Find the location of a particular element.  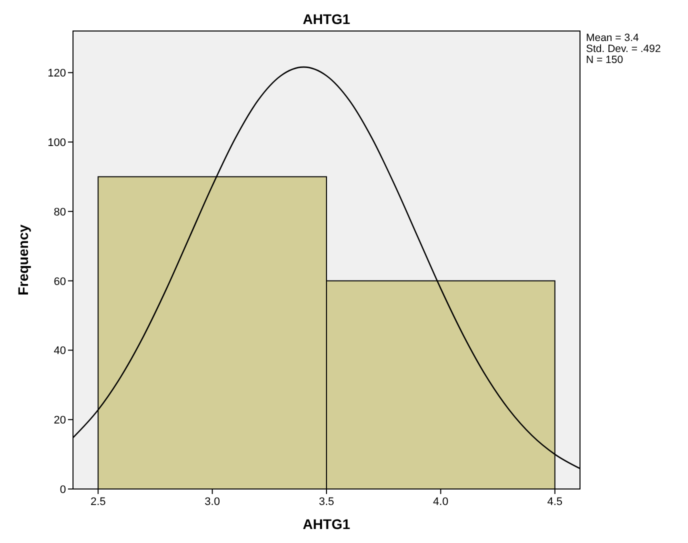

y-tick-label: 120 is located at coordinates (57, 74).